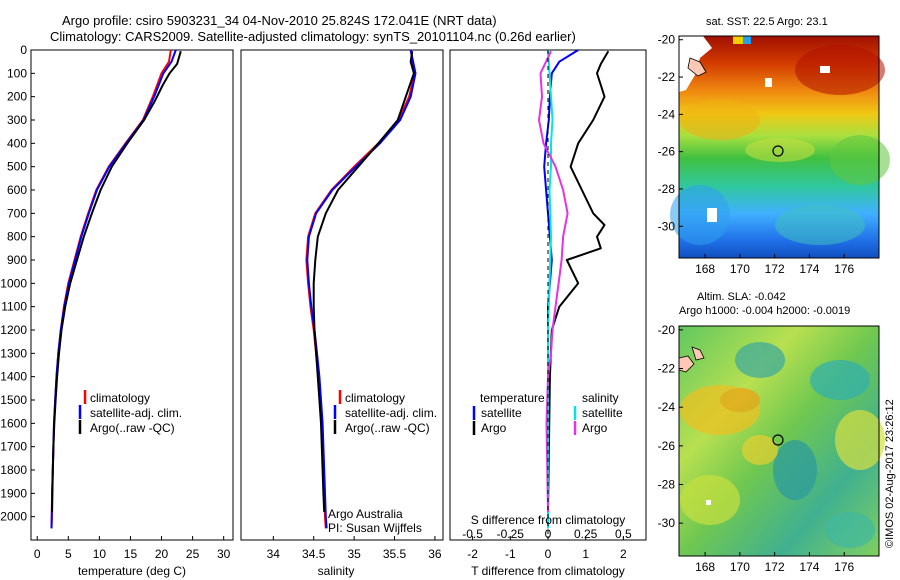  I want to click on depth-tick-label: 700, so click(17, 213).